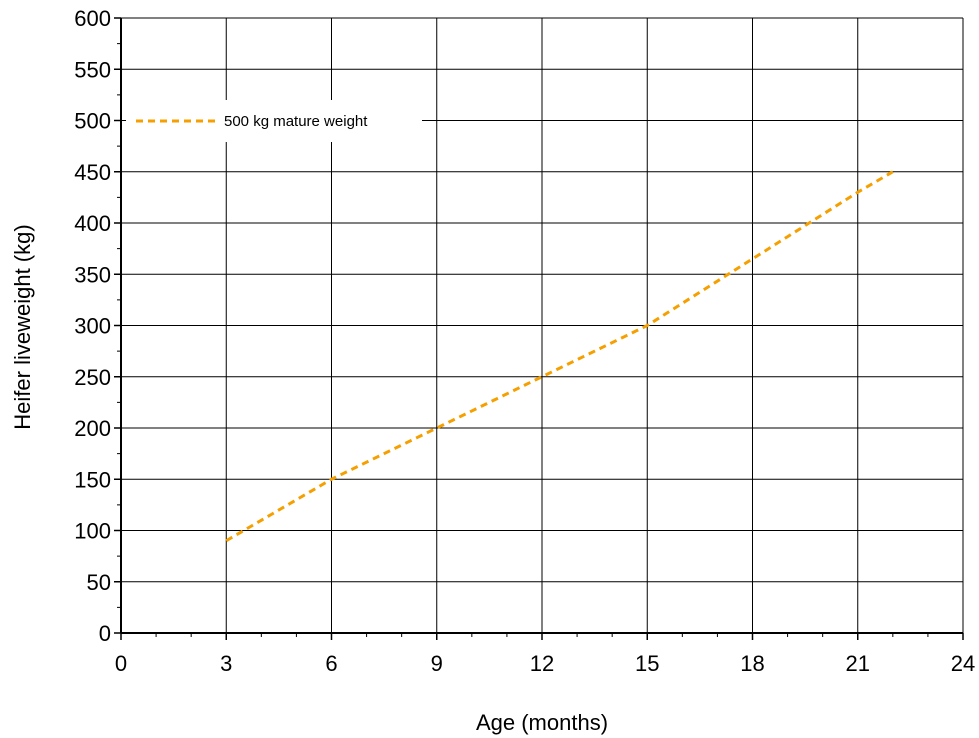  What do you see at coordinates (92, 531) in the screenshot?
I see `y-tick-label: 100` at bounding box center [92, 531].